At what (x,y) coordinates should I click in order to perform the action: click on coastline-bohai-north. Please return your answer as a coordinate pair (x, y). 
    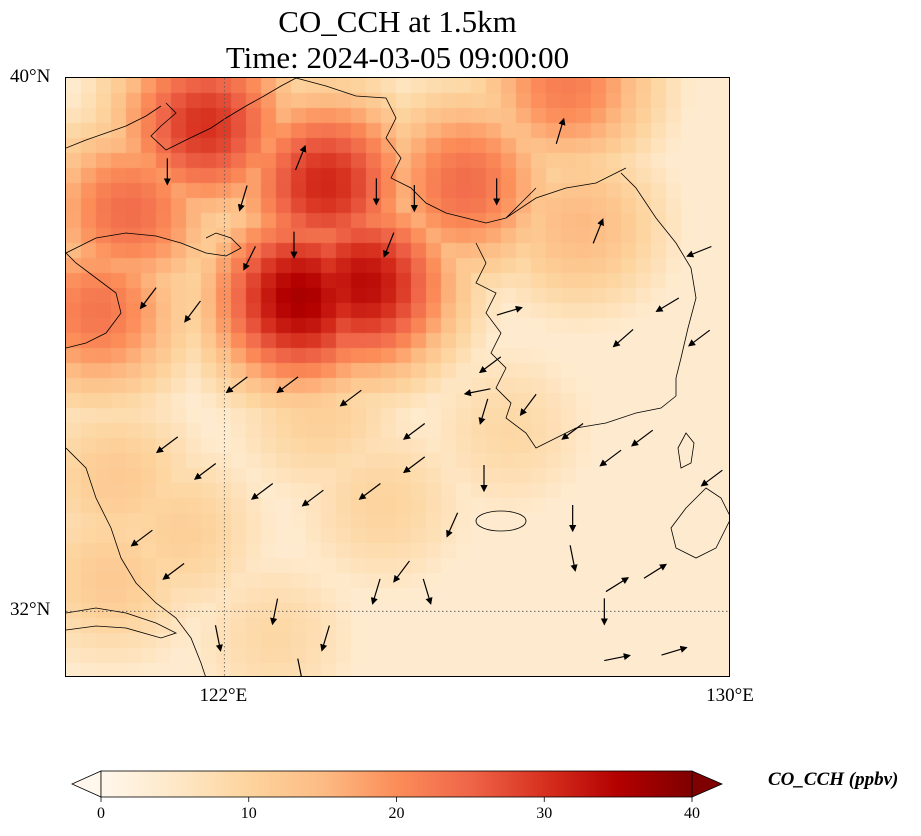
    Looking at the image, I should click on (114, 127).